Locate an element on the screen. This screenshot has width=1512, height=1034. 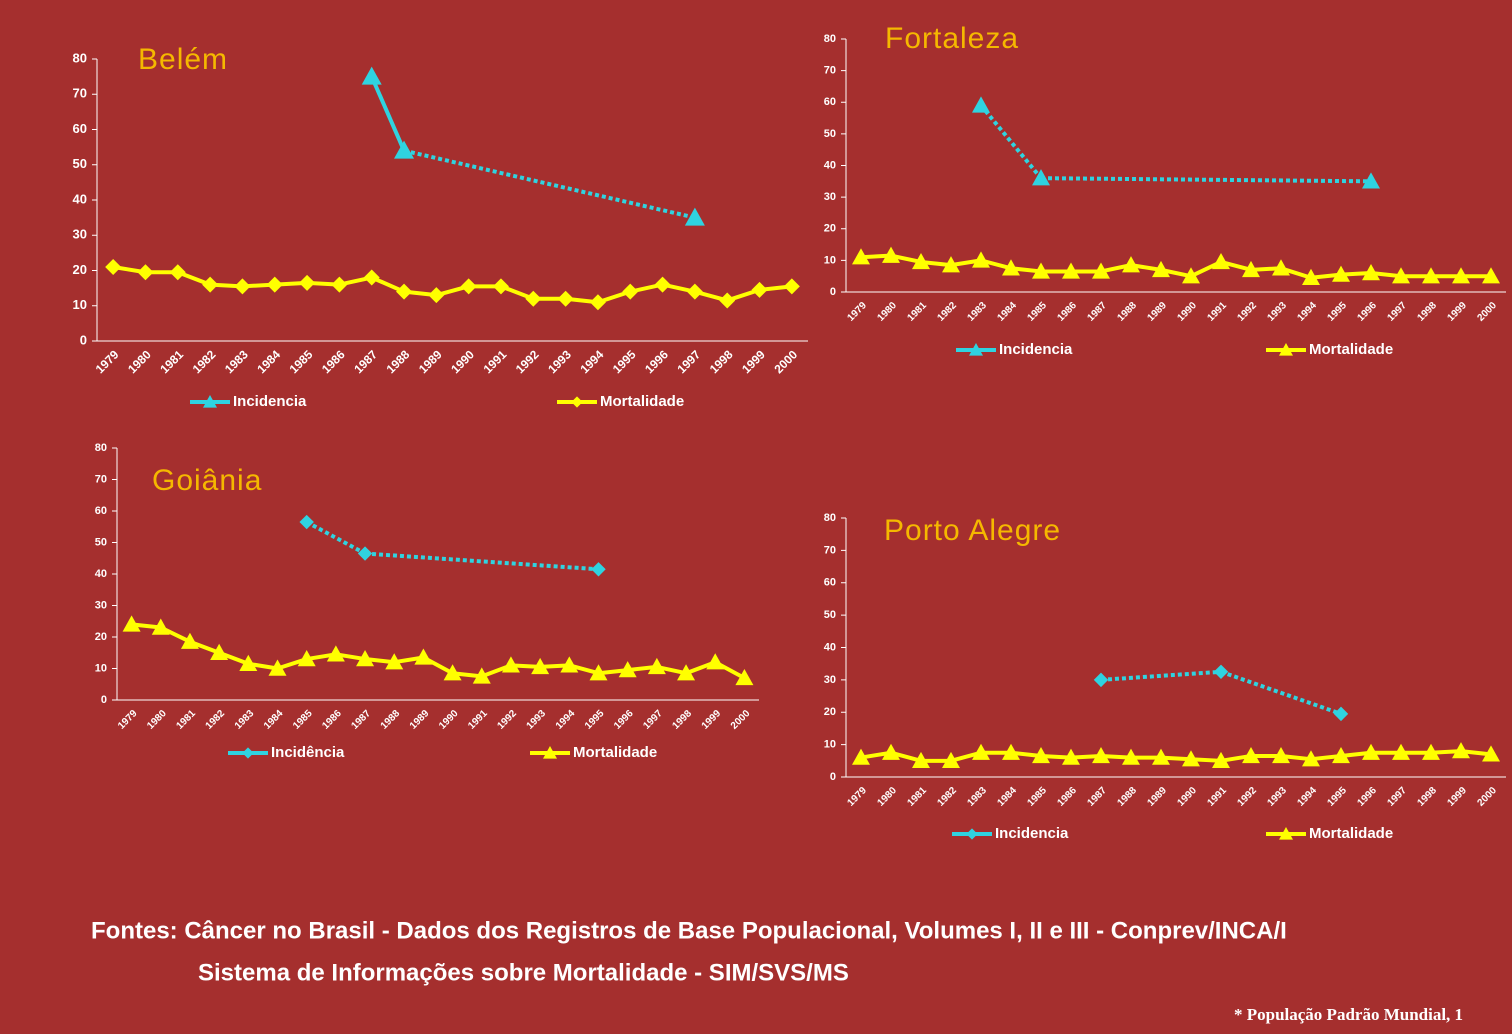
x-tick-label: 1998 is located at coordinates (721, 361).